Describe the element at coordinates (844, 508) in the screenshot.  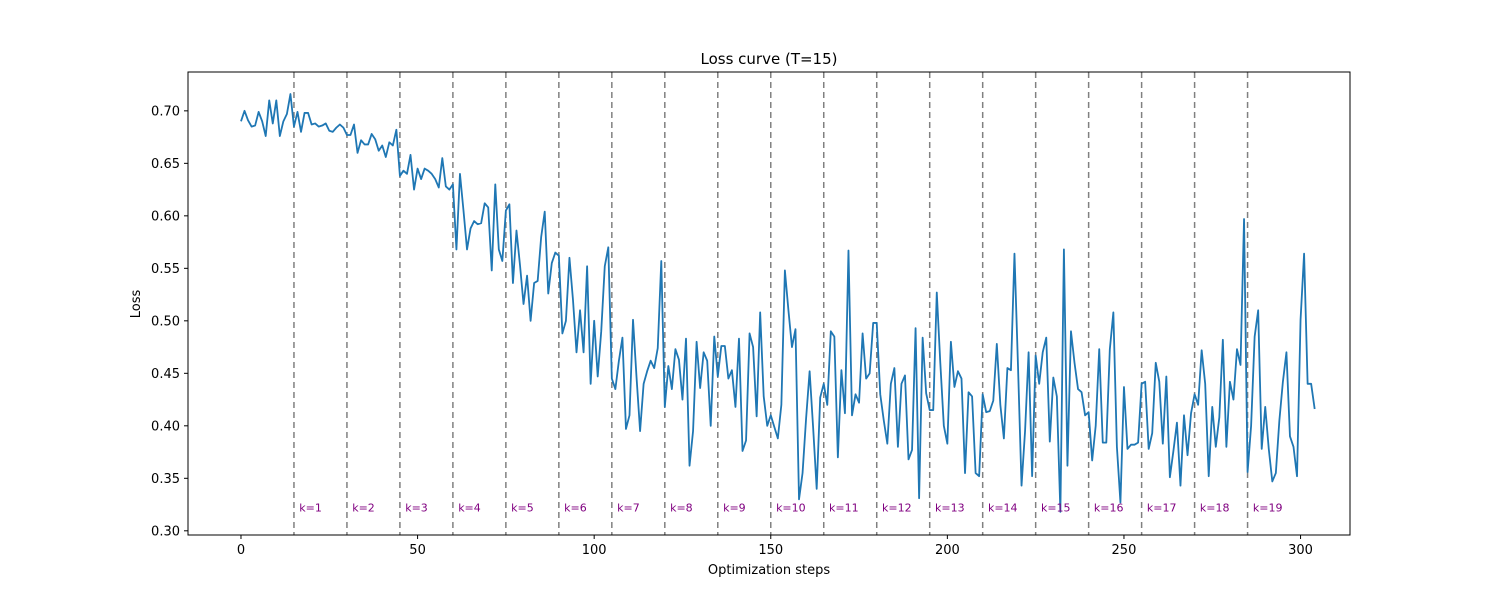
I see `k-annotation-label: k=11` at that location.